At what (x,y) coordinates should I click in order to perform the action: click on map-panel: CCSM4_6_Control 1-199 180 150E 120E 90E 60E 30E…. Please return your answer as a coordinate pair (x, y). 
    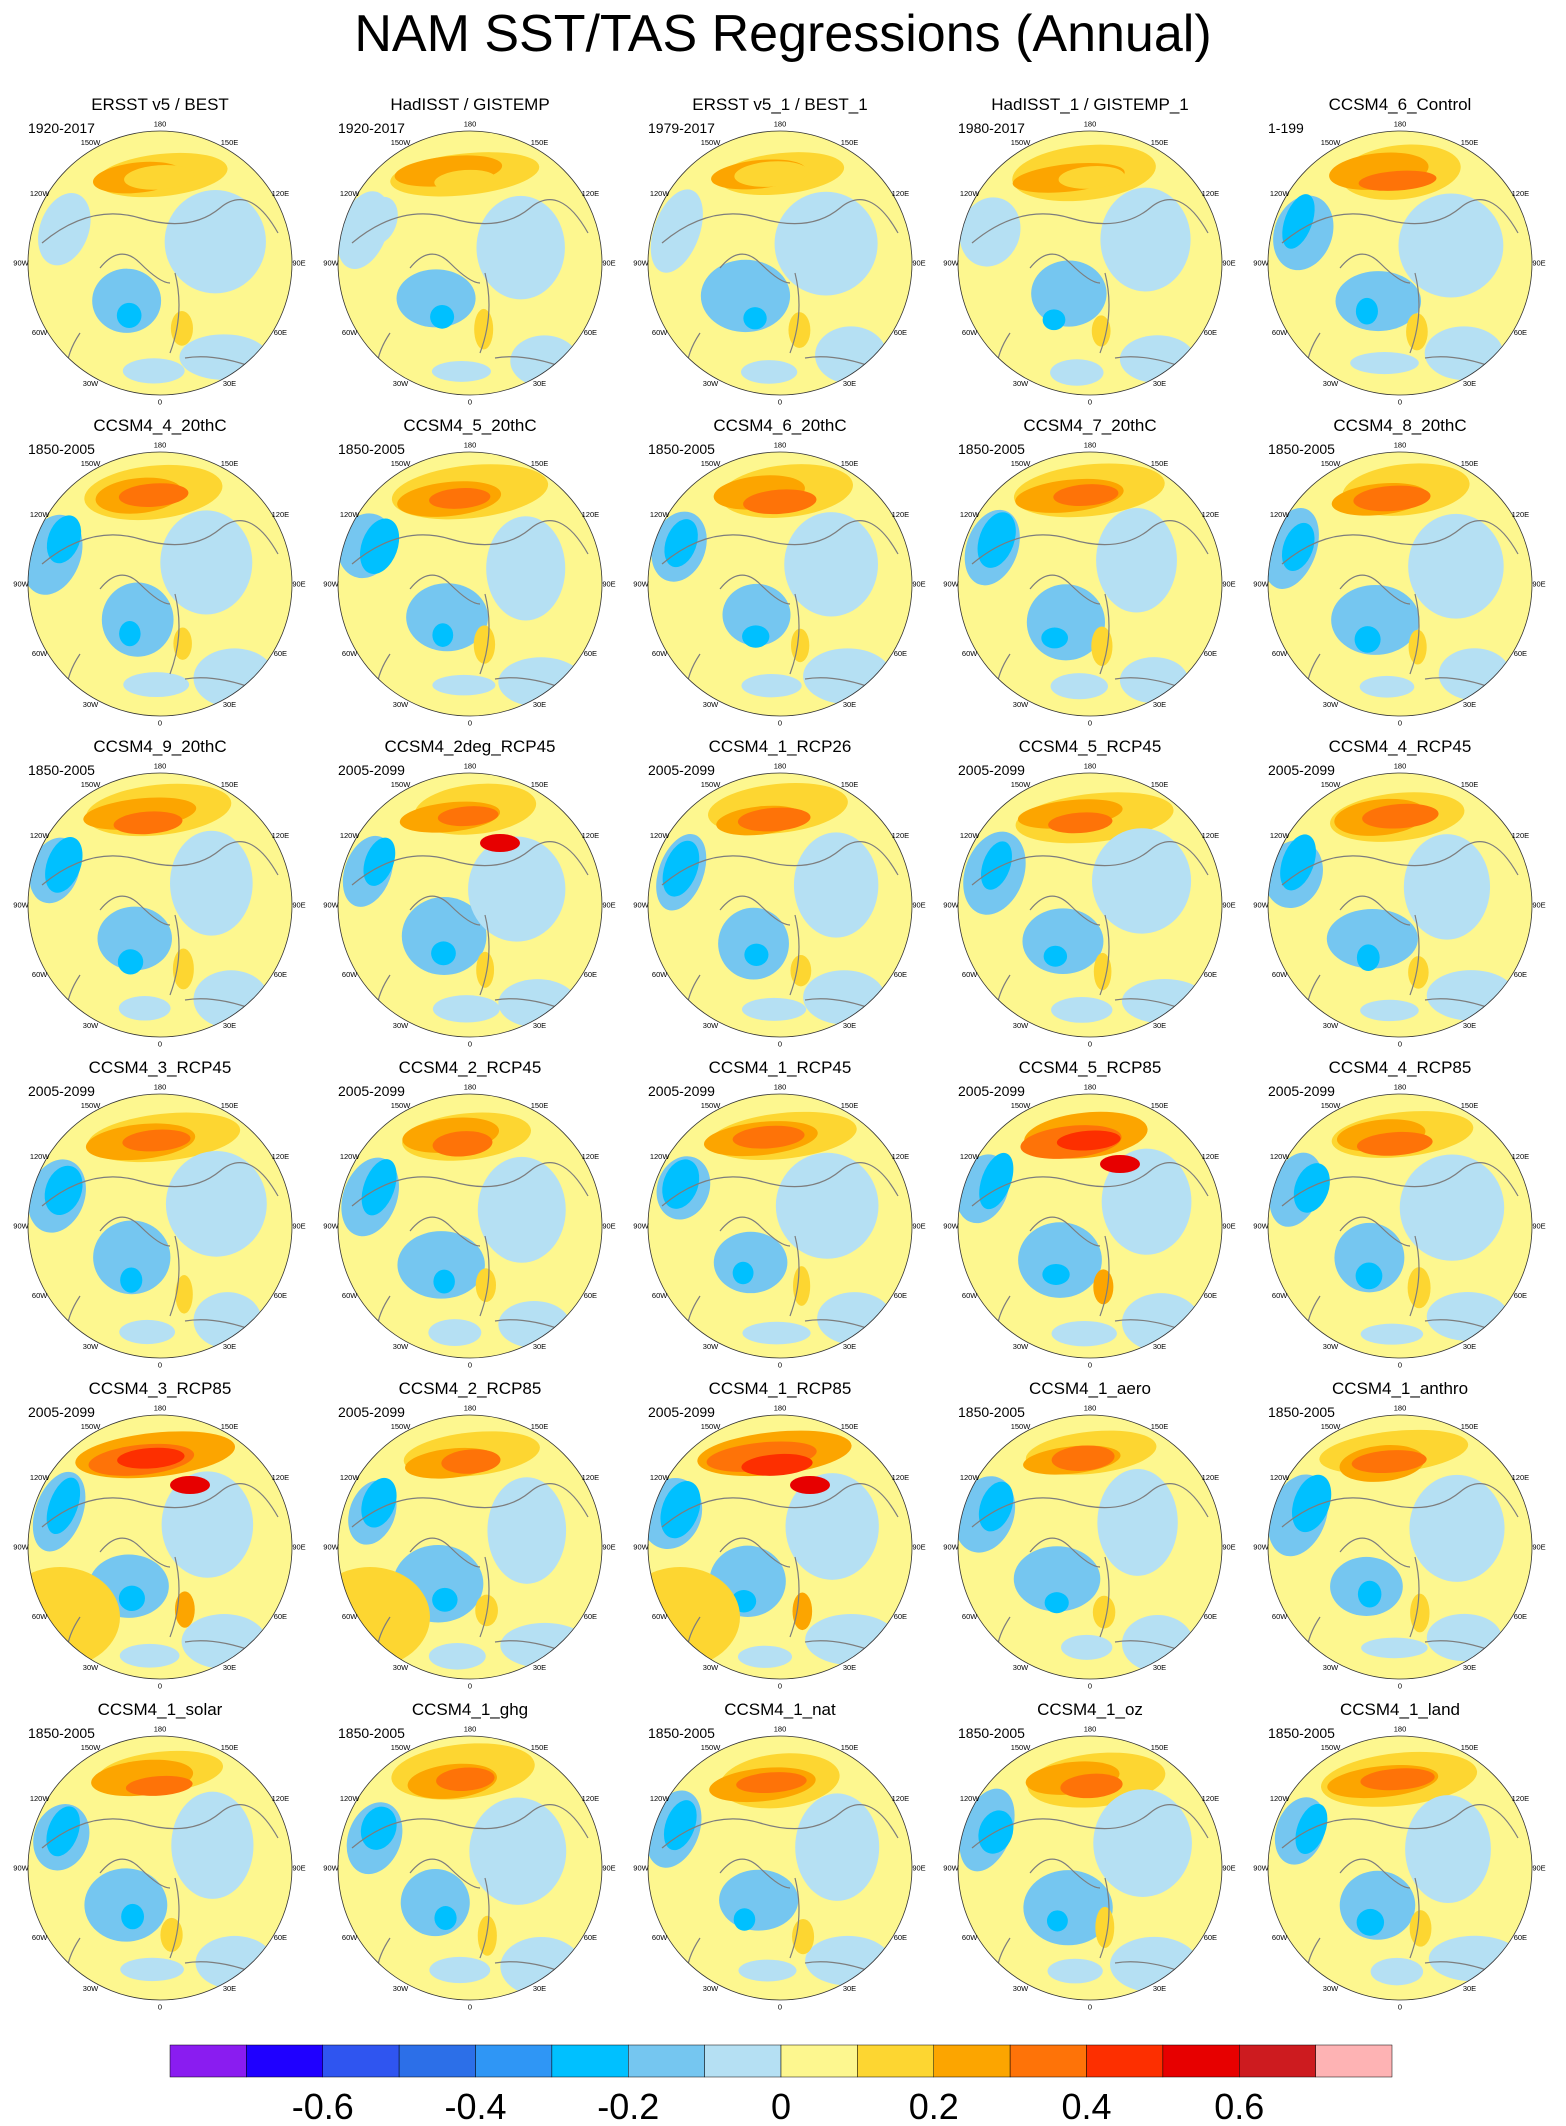
    Looking at the image, I should click on (1400, 255).